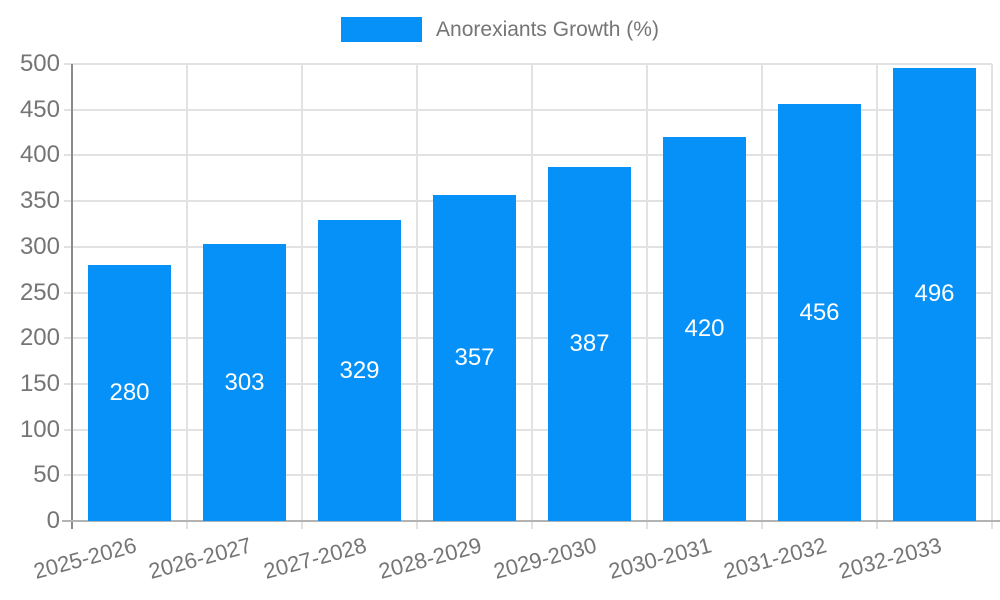 Image resolution: width=1000 pixels, height=600 pixels. What do you see at coordinates (39, 63) in the screenshot?
I see `y-axis-tick-label: 500` at bounding box center [39, 63].